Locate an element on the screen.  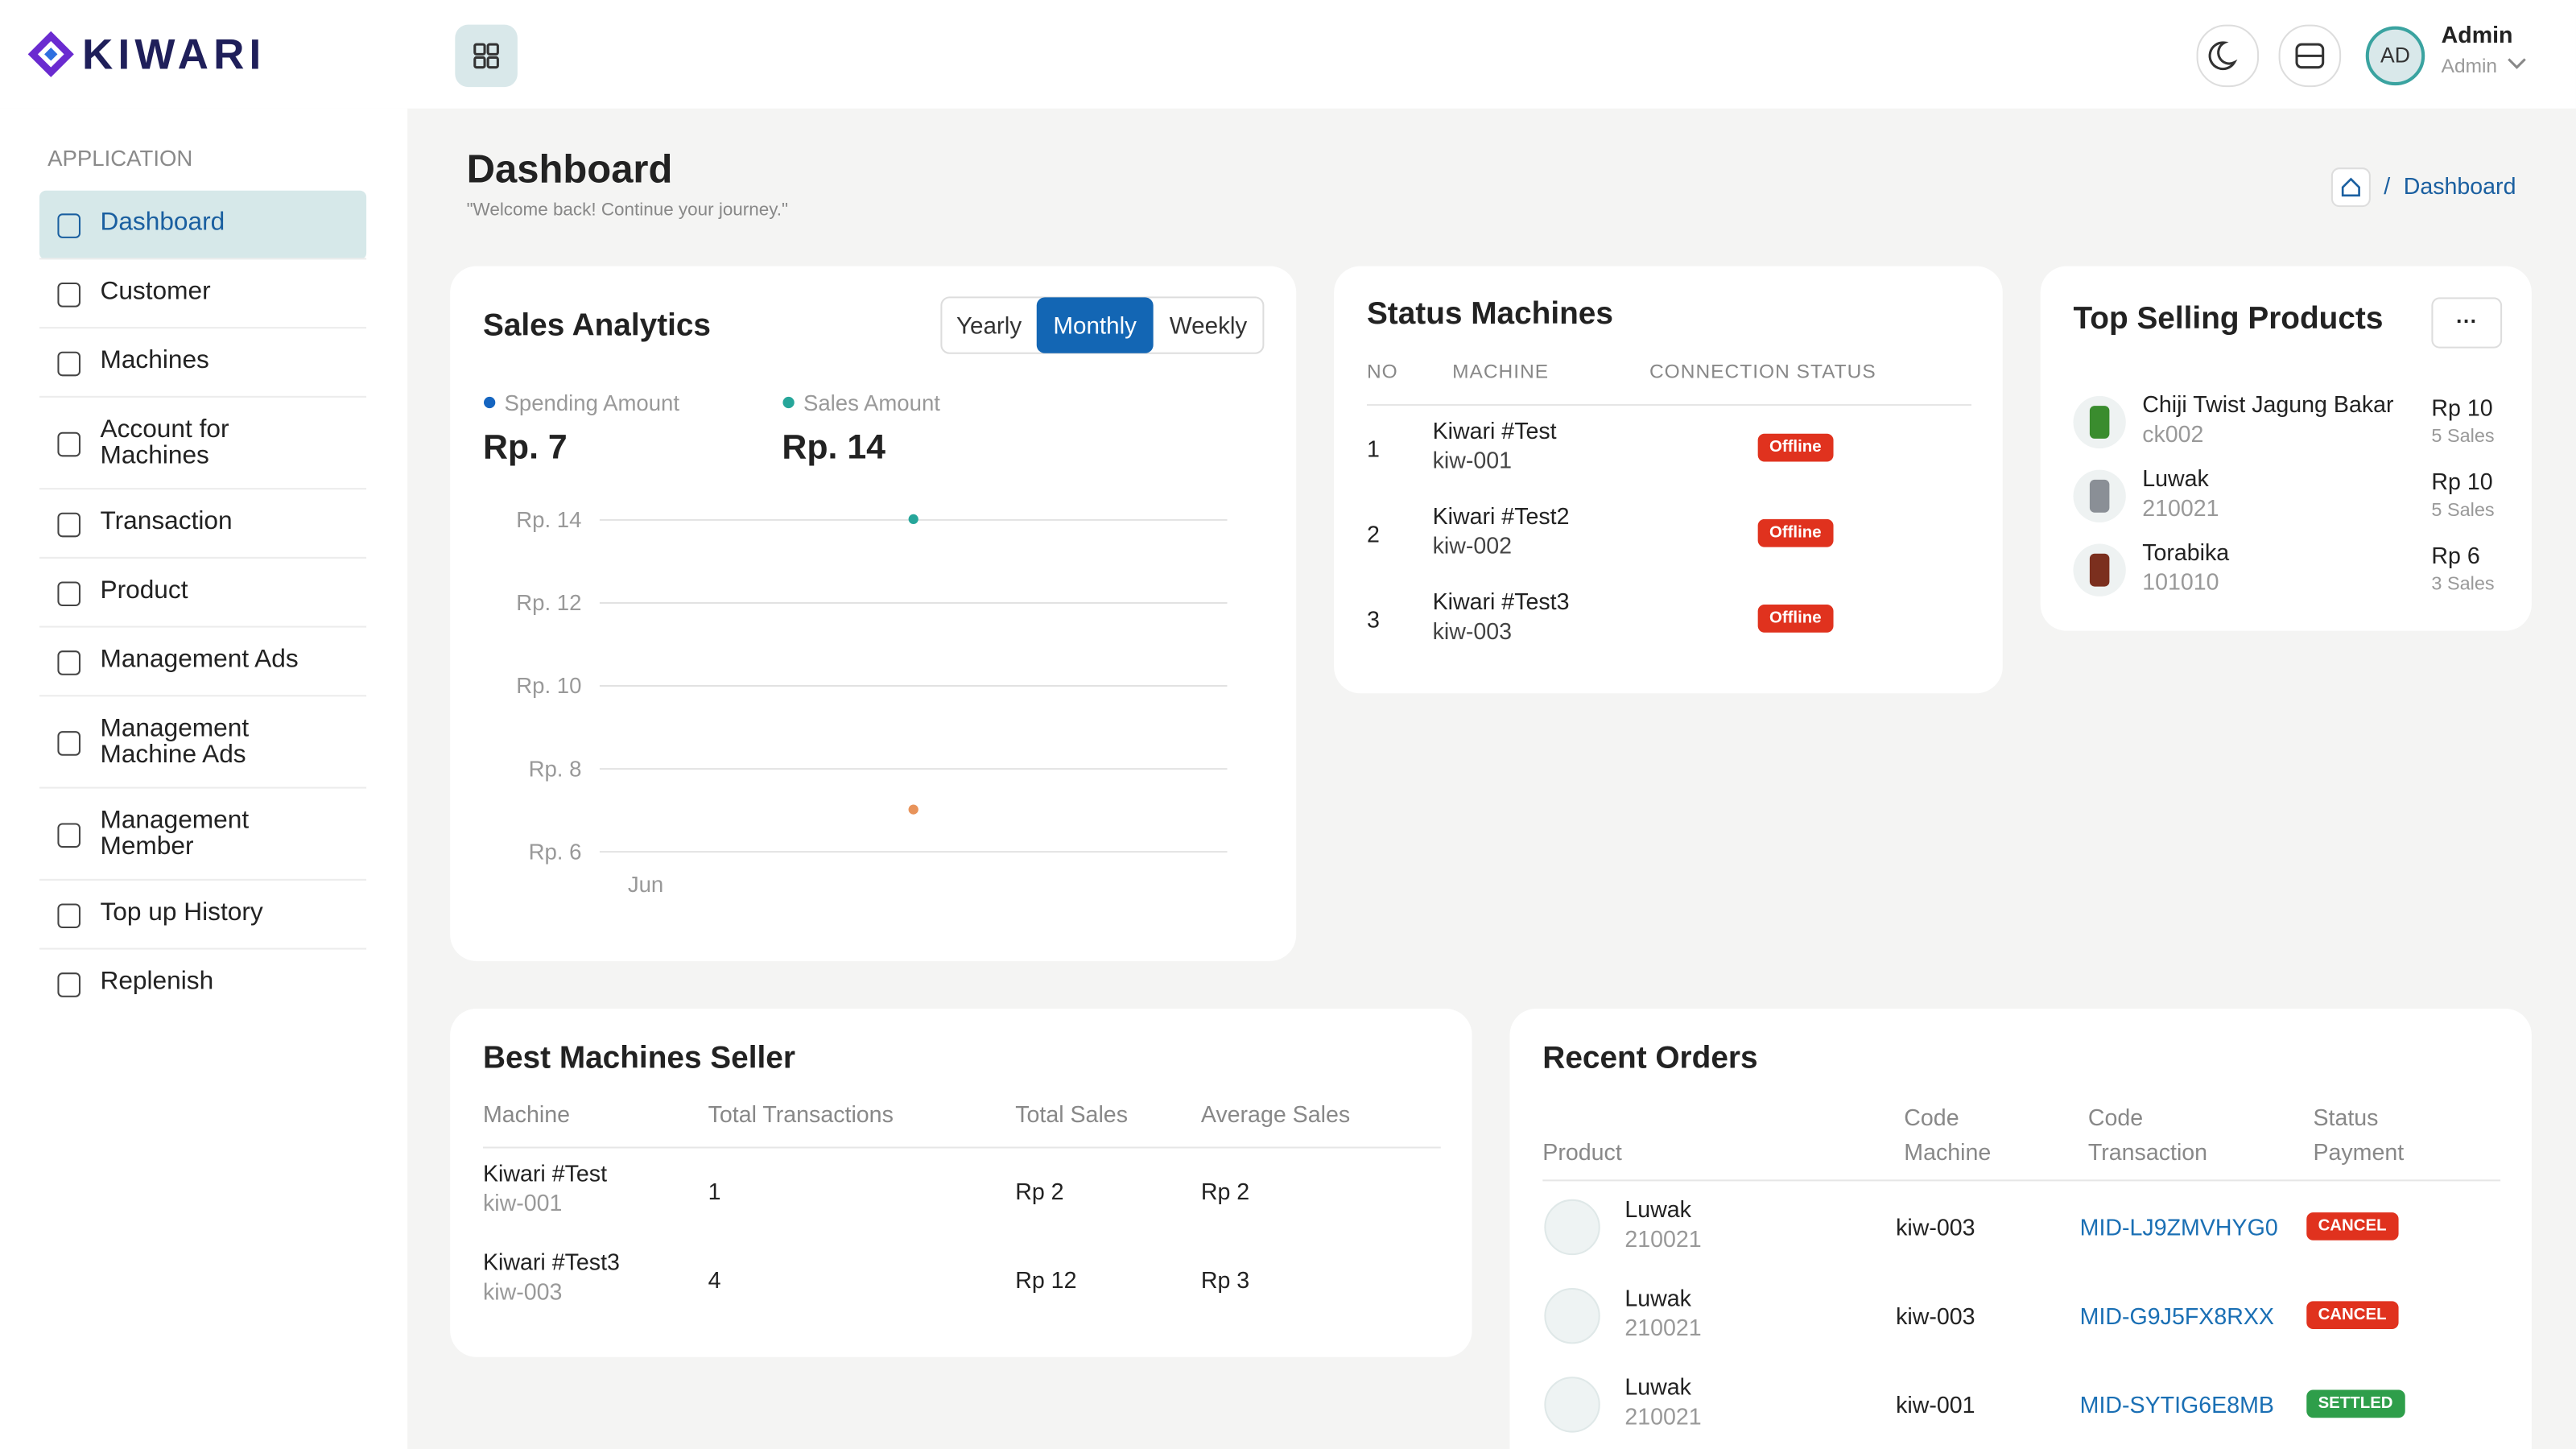
home-icon is located at coordinates (2350, 187).